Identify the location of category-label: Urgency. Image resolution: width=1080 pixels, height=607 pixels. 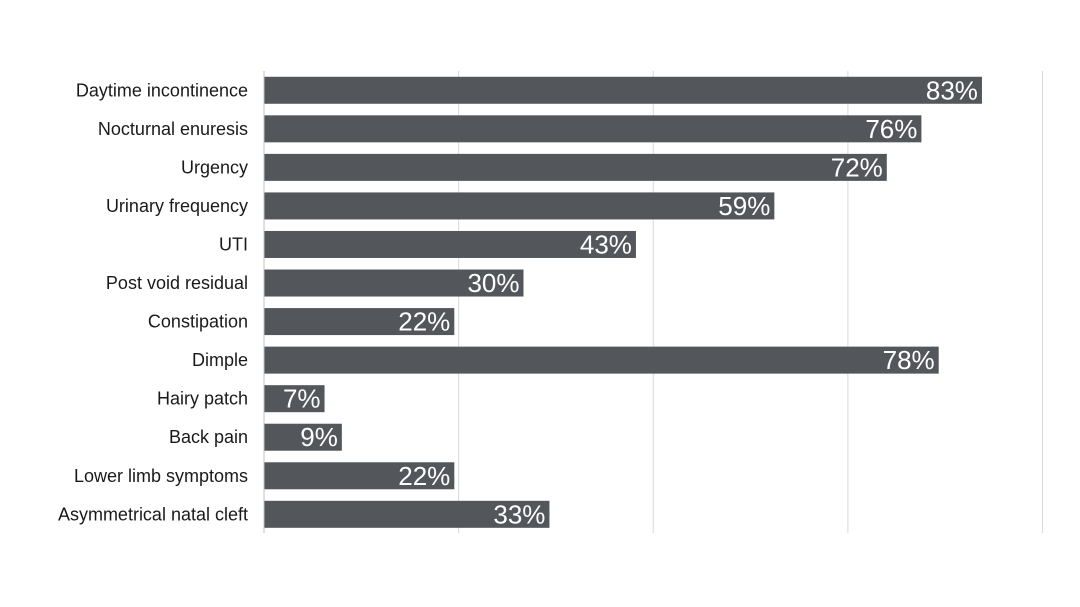
(214, 167).